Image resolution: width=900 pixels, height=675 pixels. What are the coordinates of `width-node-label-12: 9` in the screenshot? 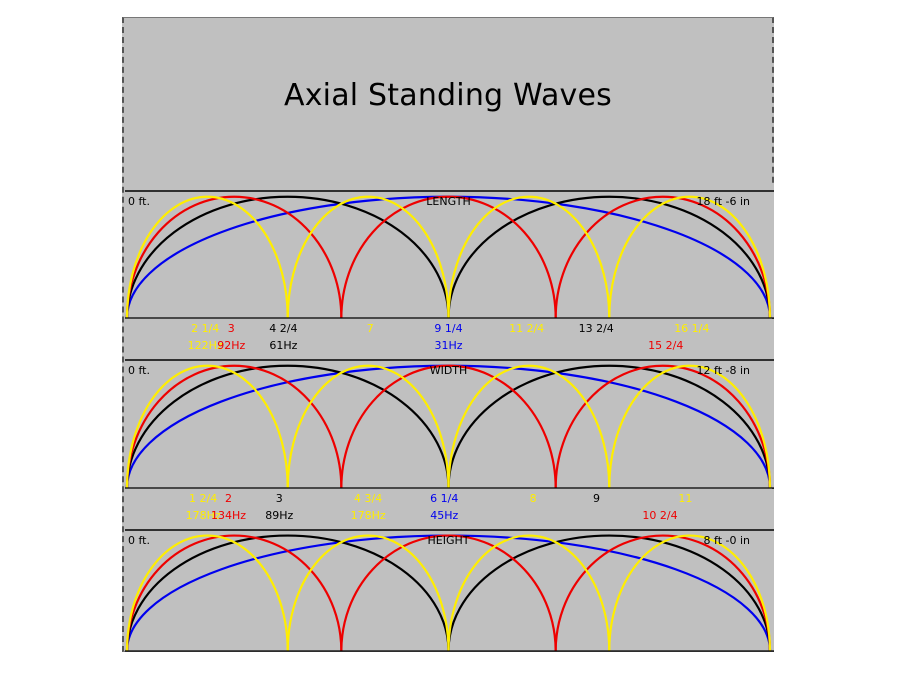 It's located at (596, 498).